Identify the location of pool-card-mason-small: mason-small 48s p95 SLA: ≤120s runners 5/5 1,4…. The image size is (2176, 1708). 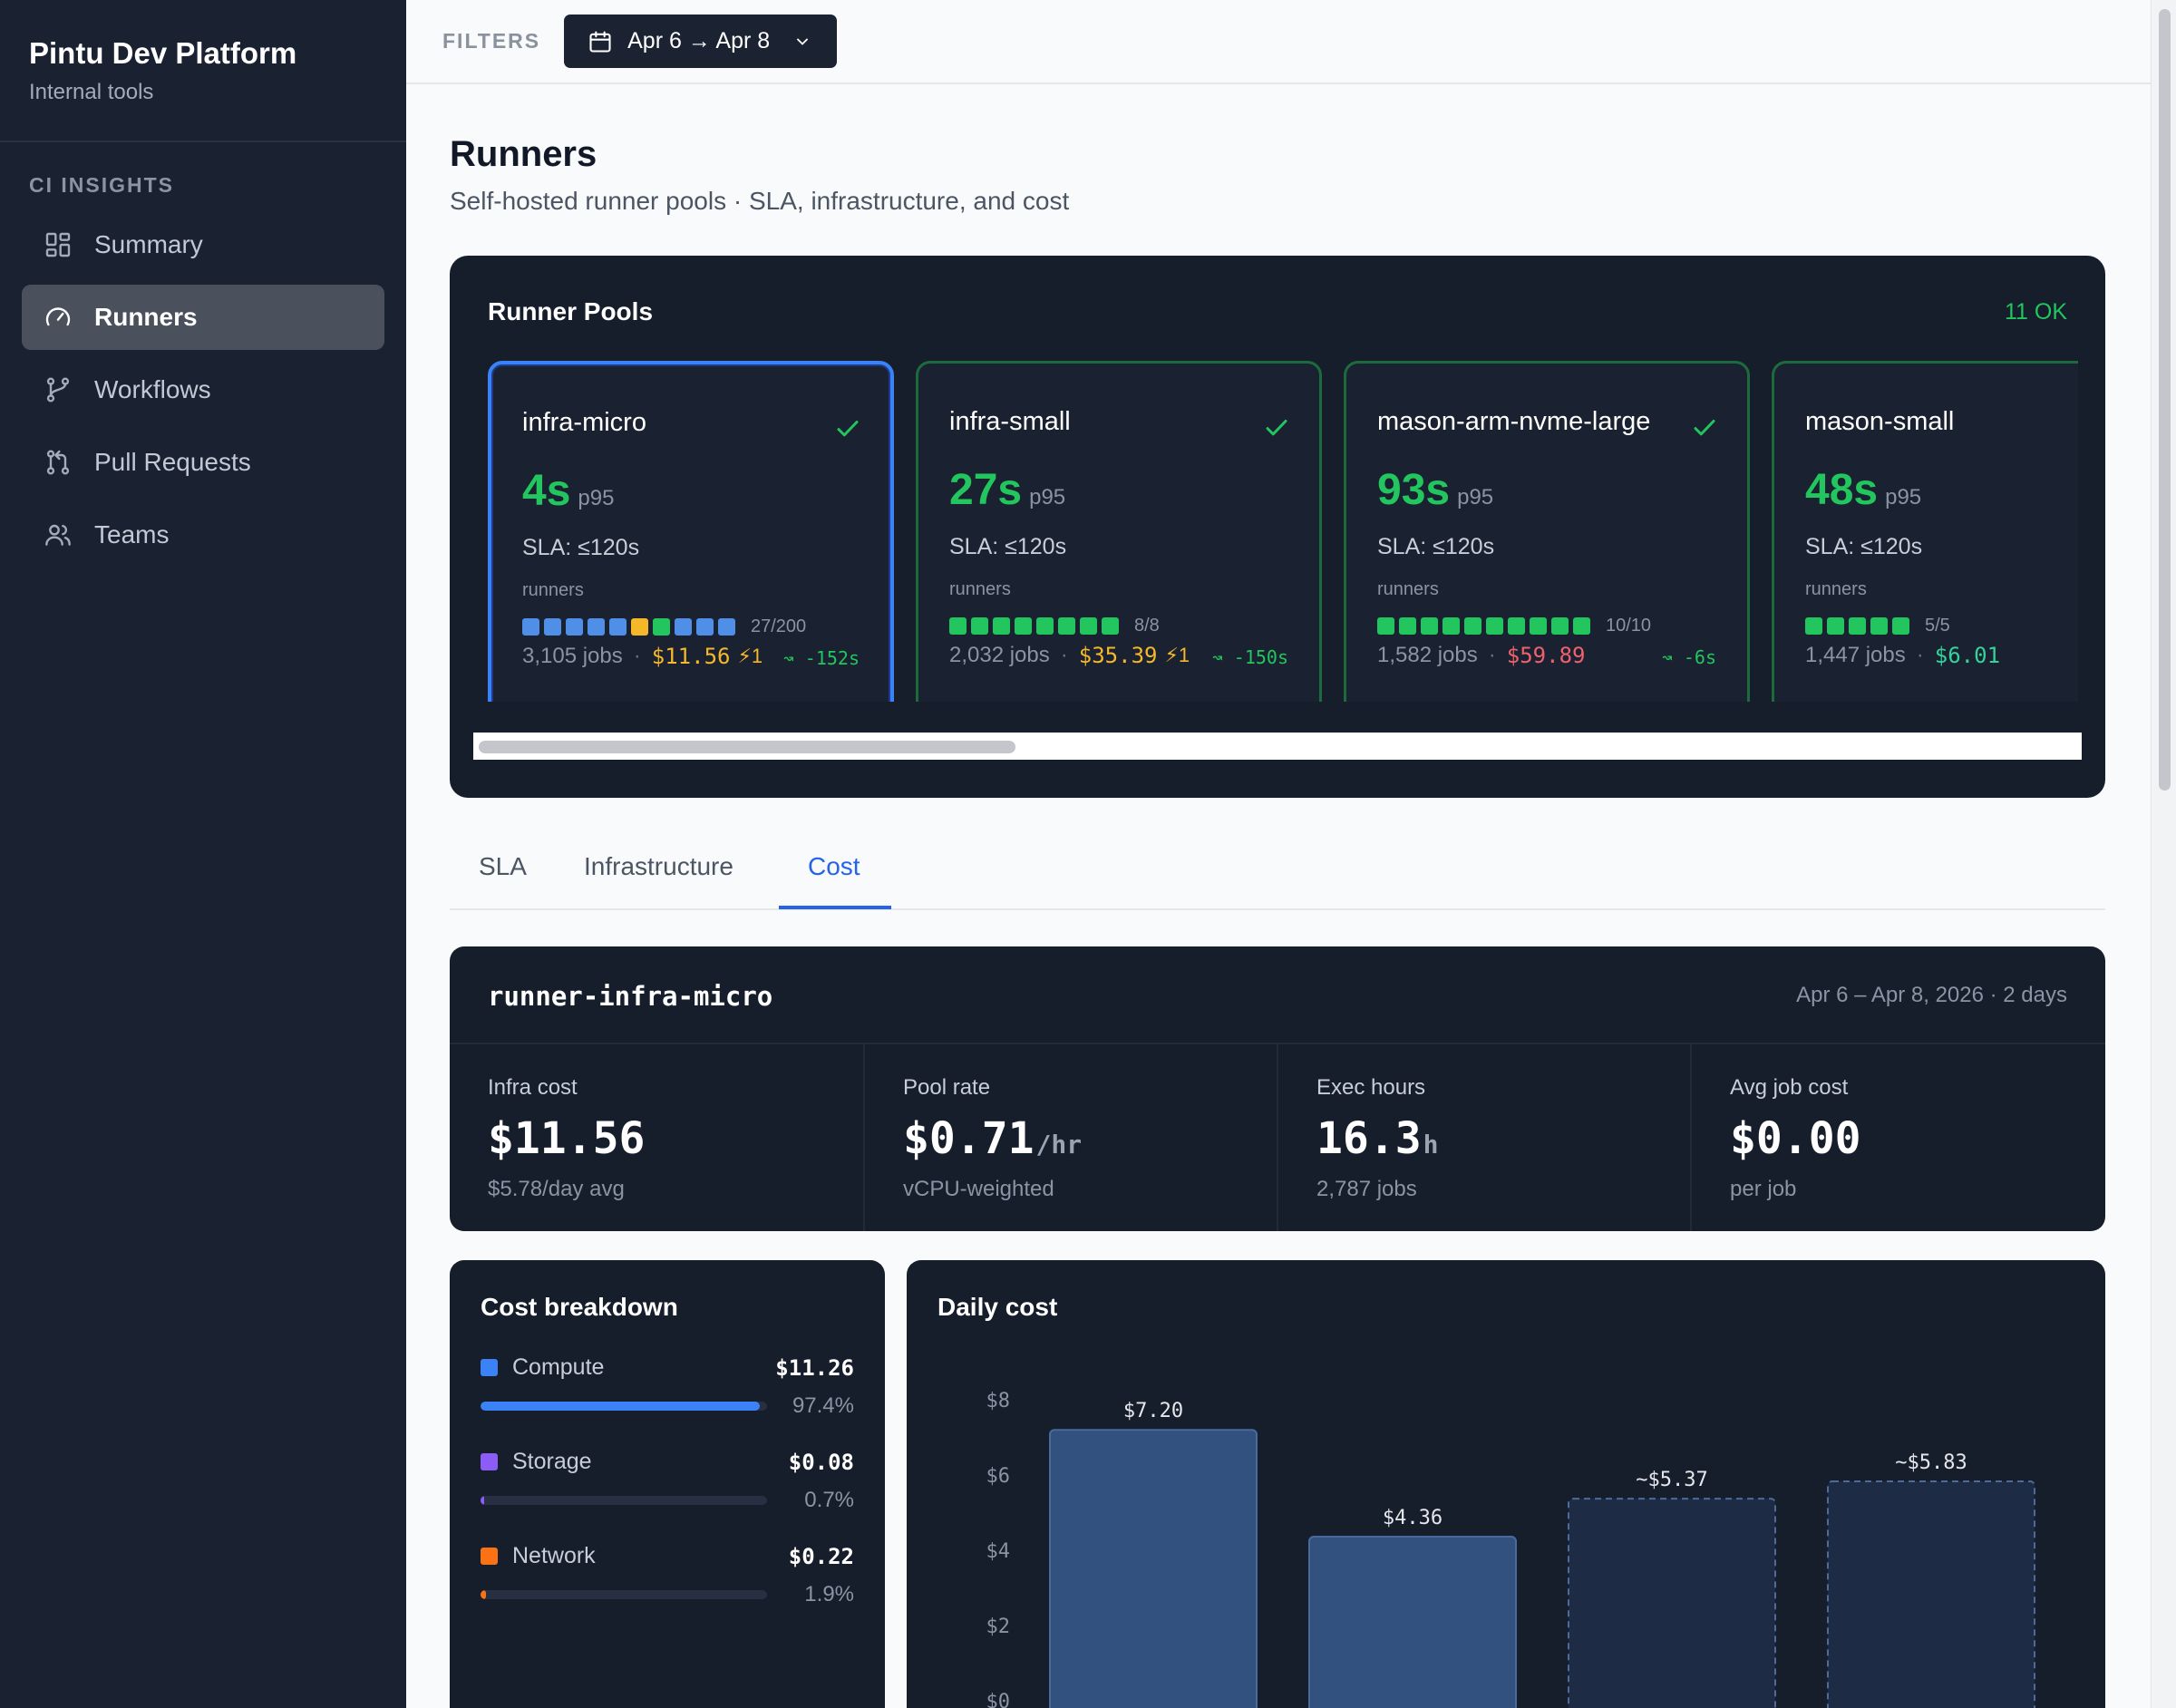
(1925, 531).